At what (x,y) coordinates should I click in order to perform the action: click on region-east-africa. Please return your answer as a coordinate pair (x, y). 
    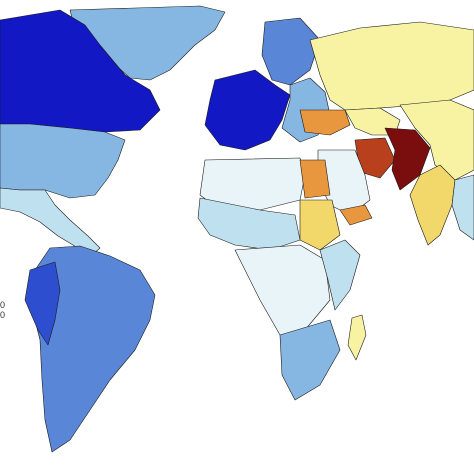
    Looking at the image, I should click on (340, 275).